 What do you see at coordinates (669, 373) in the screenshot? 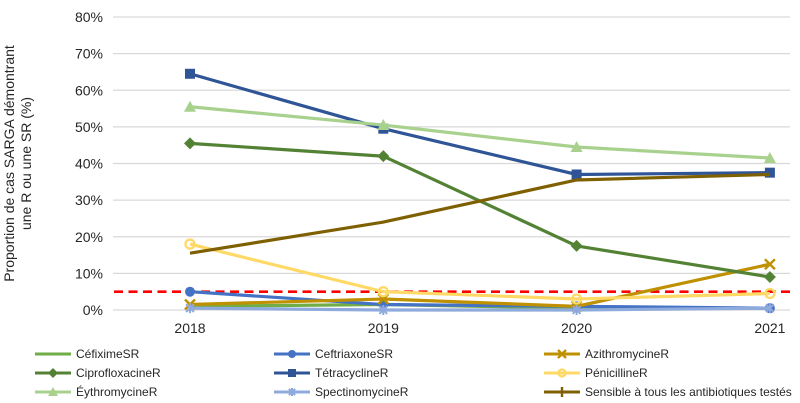
I see `legend-item: PénicillineR` at bounding box center [669, 373].